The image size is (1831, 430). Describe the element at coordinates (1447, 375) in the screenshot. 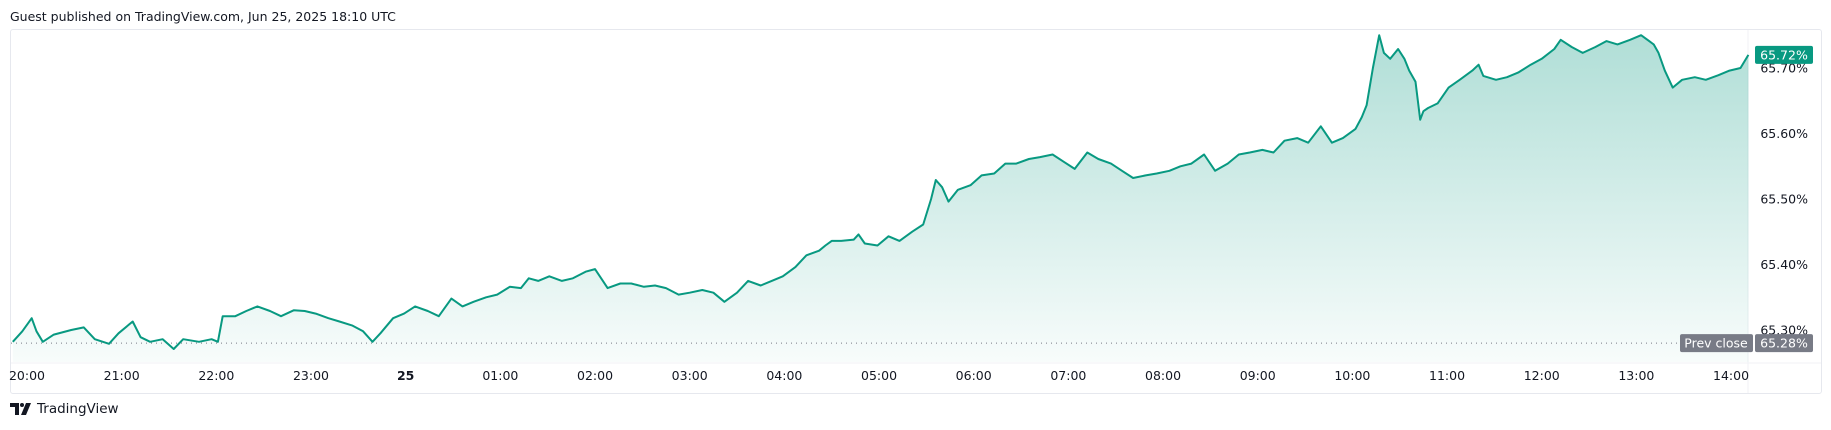

I see `x-tick-label: 11:00` at that location.